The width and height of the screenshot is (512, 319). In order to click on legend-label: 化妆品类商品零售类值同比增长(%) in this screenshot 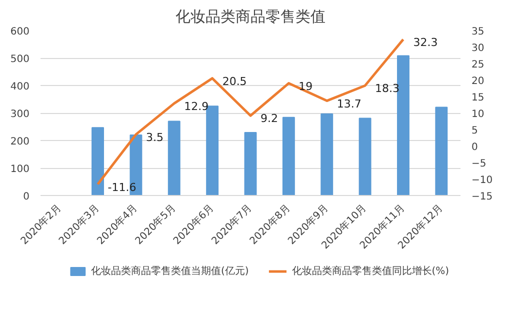, I will do `click(371, 271)`.